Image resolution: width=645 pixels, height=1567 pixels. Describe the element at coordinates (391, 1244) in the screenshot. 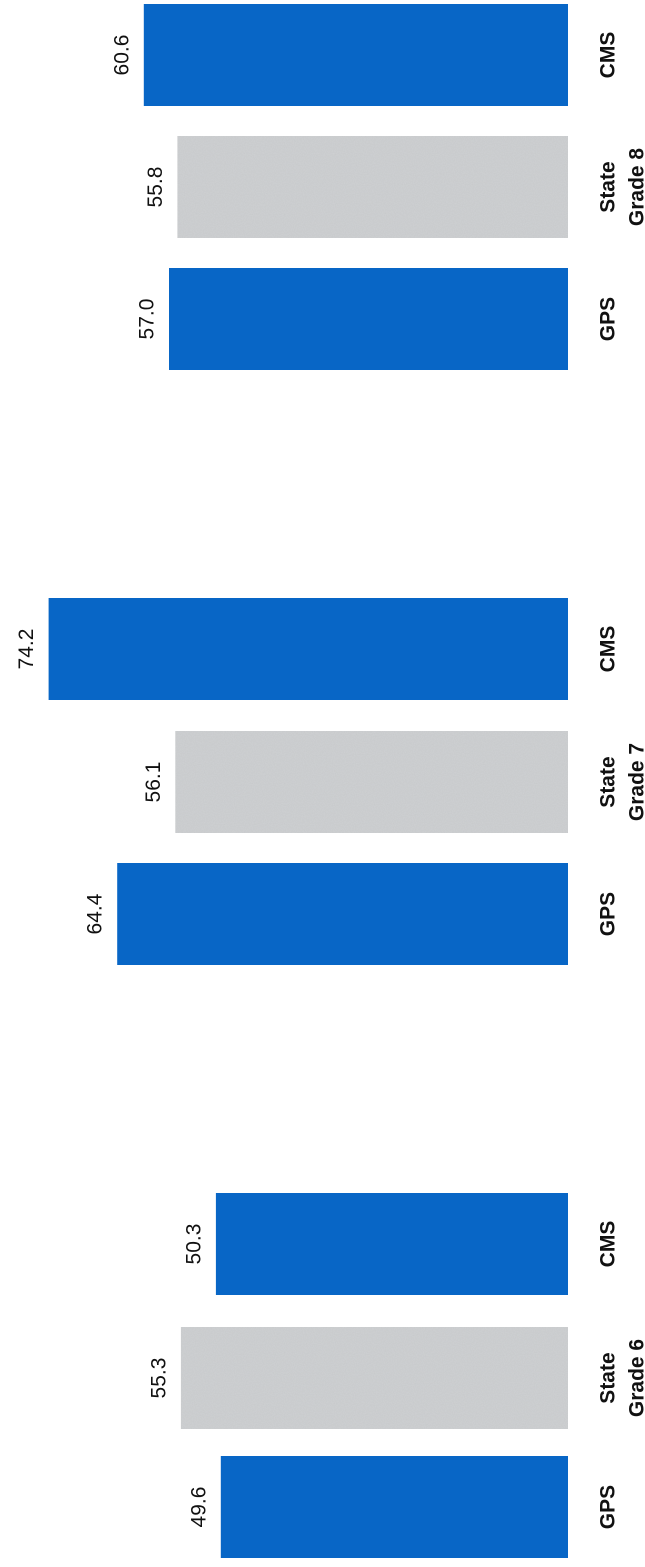

I see `bar-grade-6-cms` at that location.